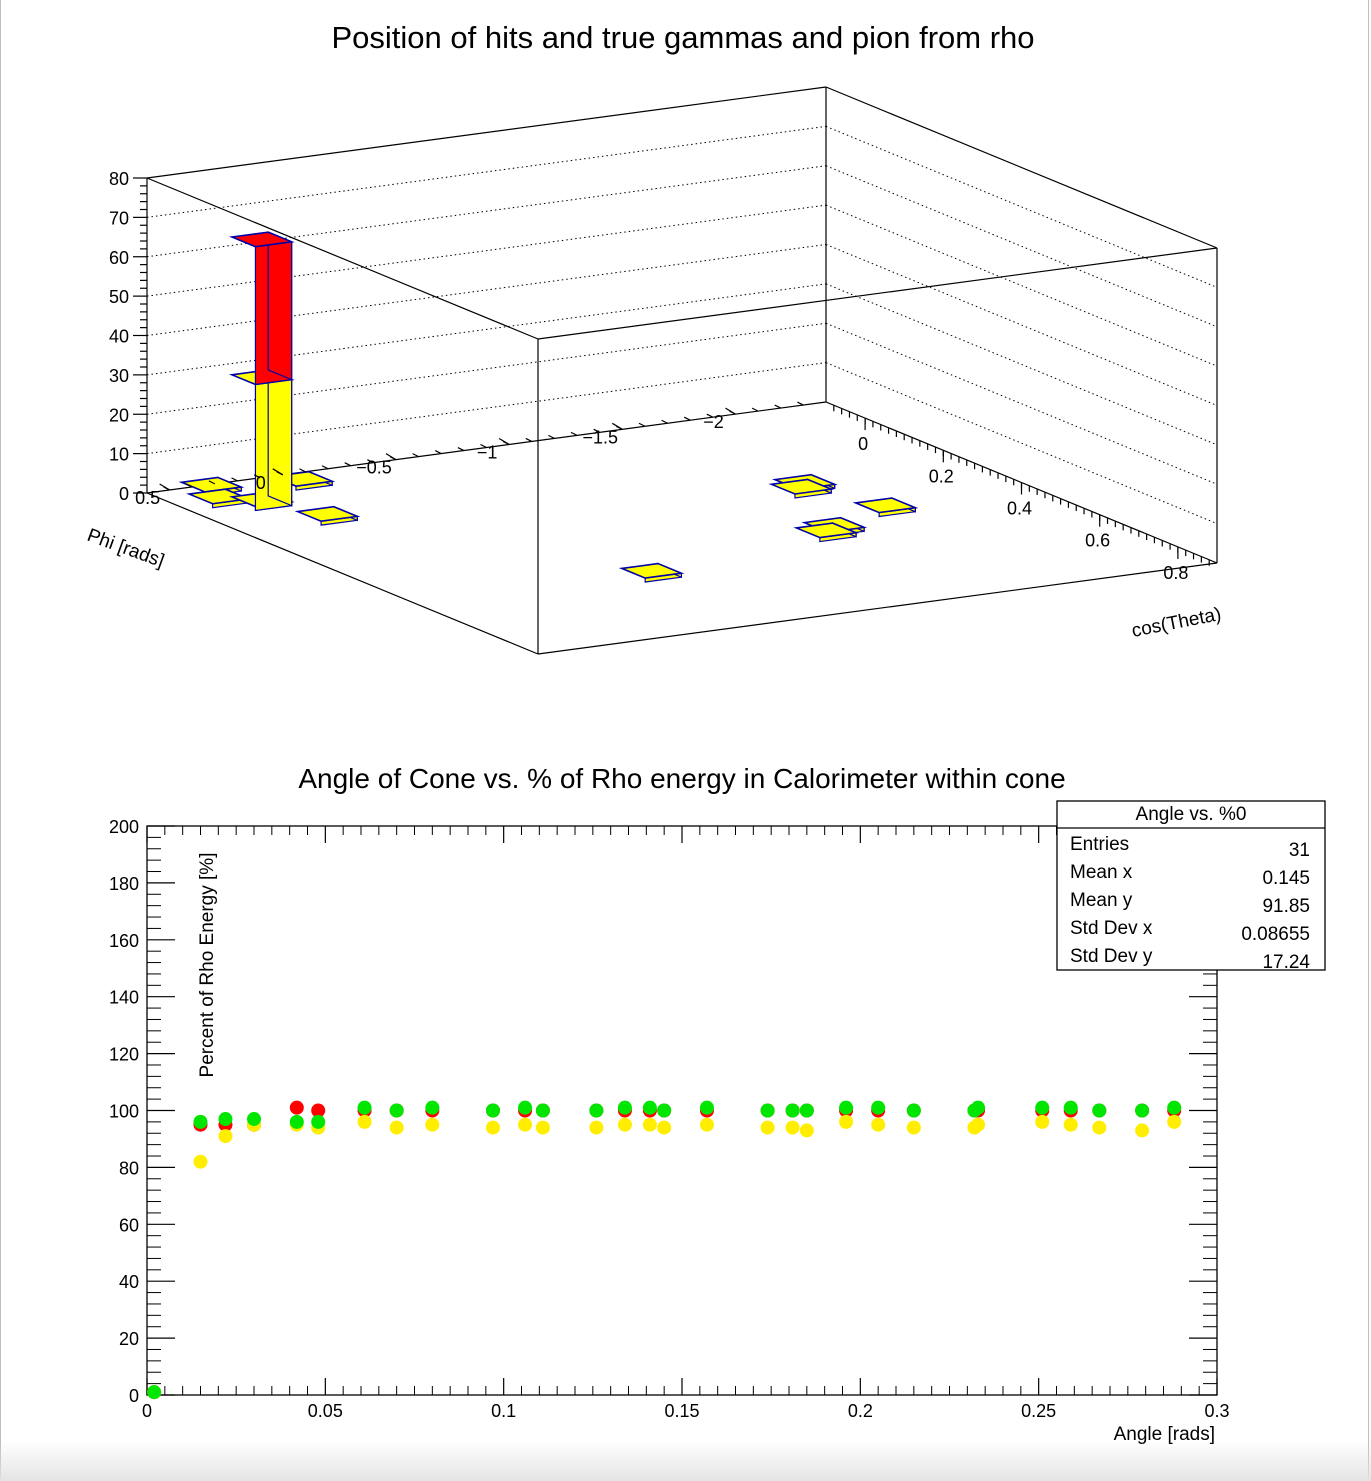 The image size is (1371, 1481). I want to click on stats-row-label-1: Mean x, so click(1101, 872).